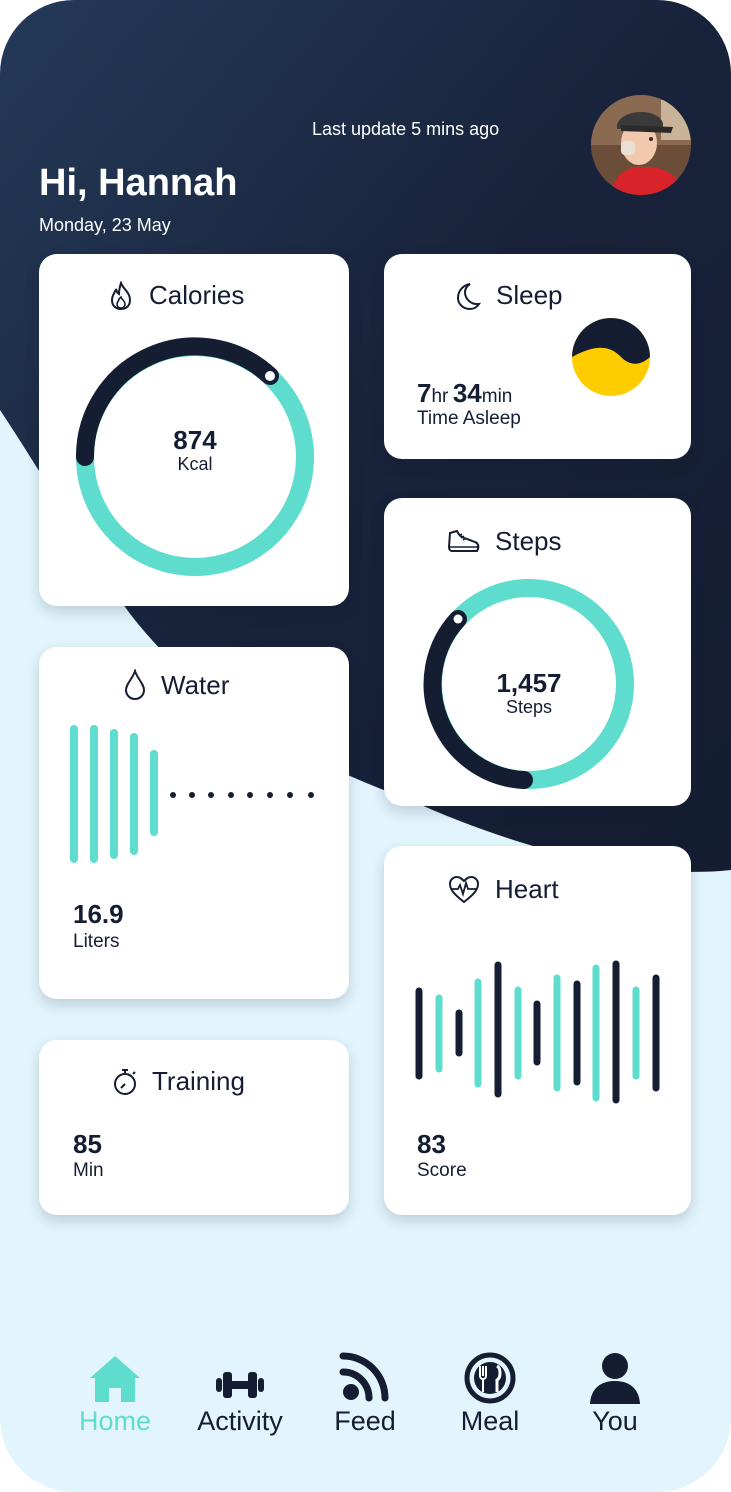 This screenshot has width=731, height=1492. Describe the element at coordinates (529, 295) in the screenshot. I see `sleep-title: Sleep` at that location.